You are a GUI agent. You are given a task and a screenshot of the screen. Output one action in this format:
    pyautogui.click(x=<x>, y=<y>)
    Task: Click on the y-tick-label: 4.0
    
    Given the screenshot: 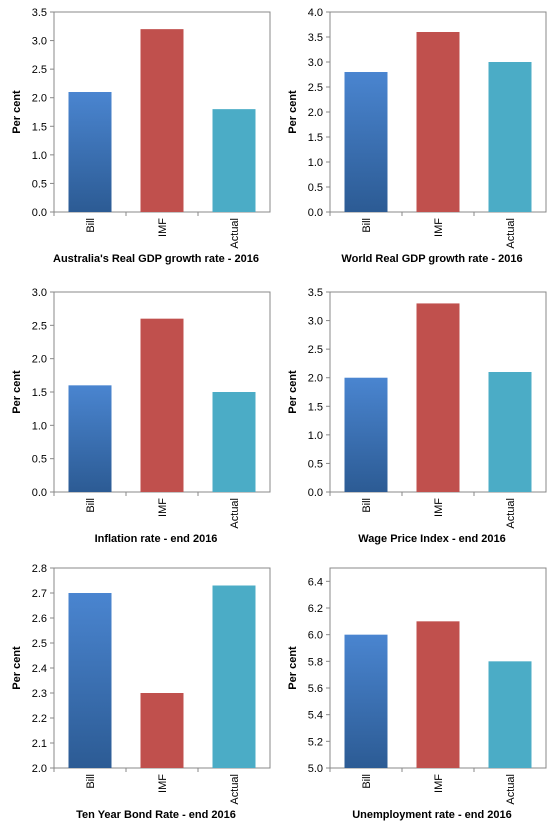 What is the action you would take?
    pyautogui.click(x=315, y=13)
    